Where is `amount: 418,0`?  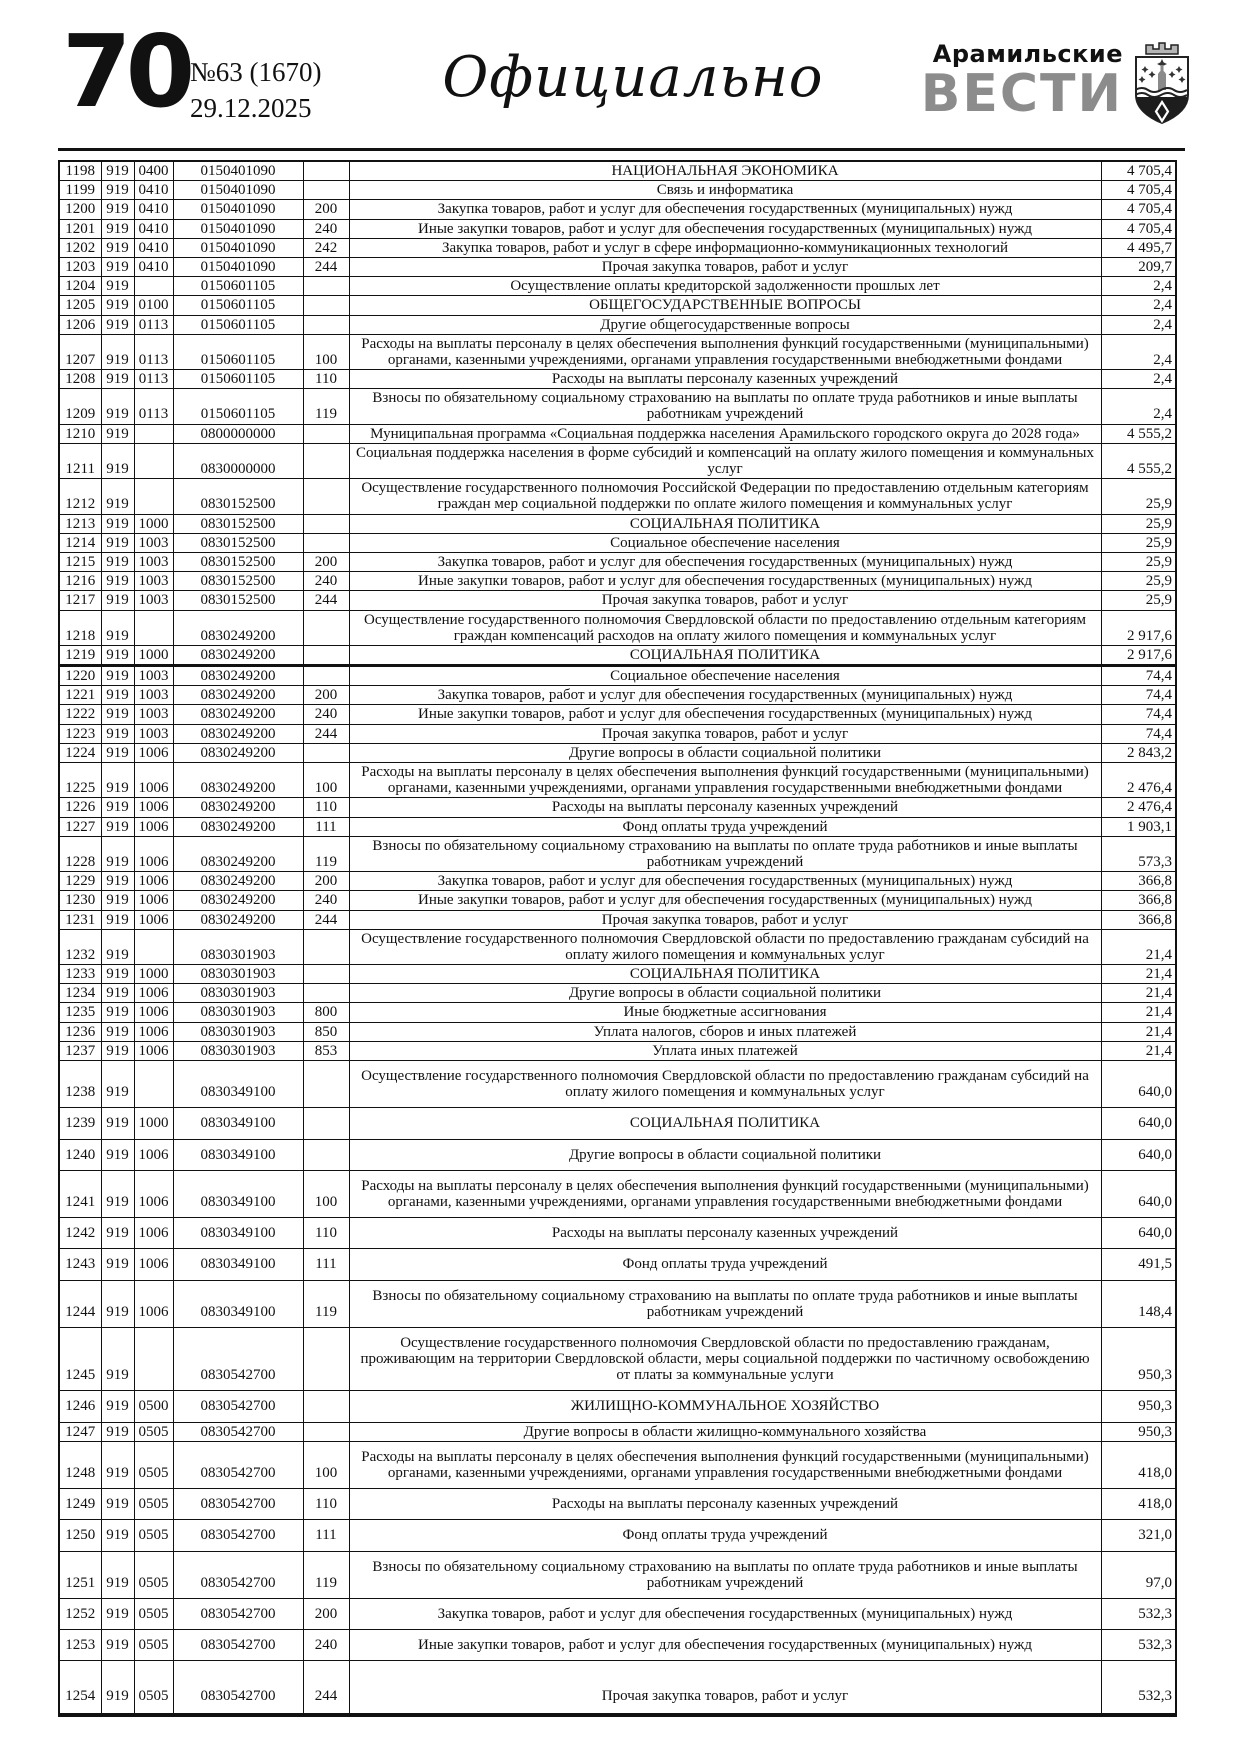
amount: 418,0 is located at coordinates (1138, 1465).